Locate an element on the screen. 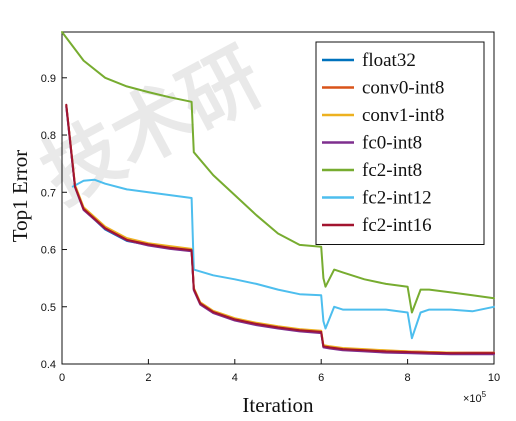 This screenshot has width=516, height=421. legend-label-float32: float32 is located at coordinates (389, 60).